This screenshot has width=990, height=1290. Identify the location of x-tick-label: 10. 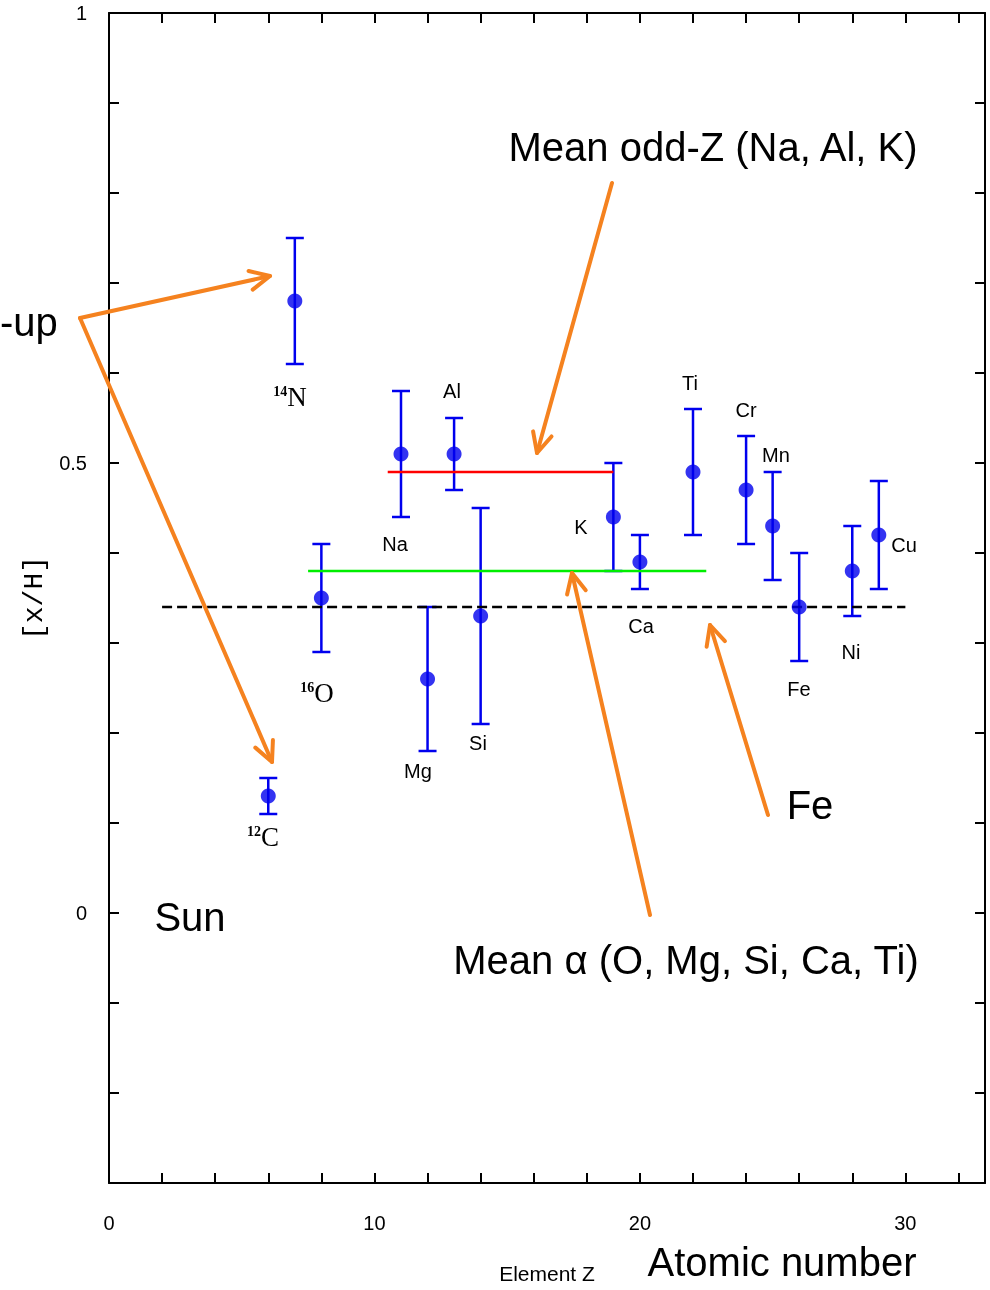
(374, 1223).